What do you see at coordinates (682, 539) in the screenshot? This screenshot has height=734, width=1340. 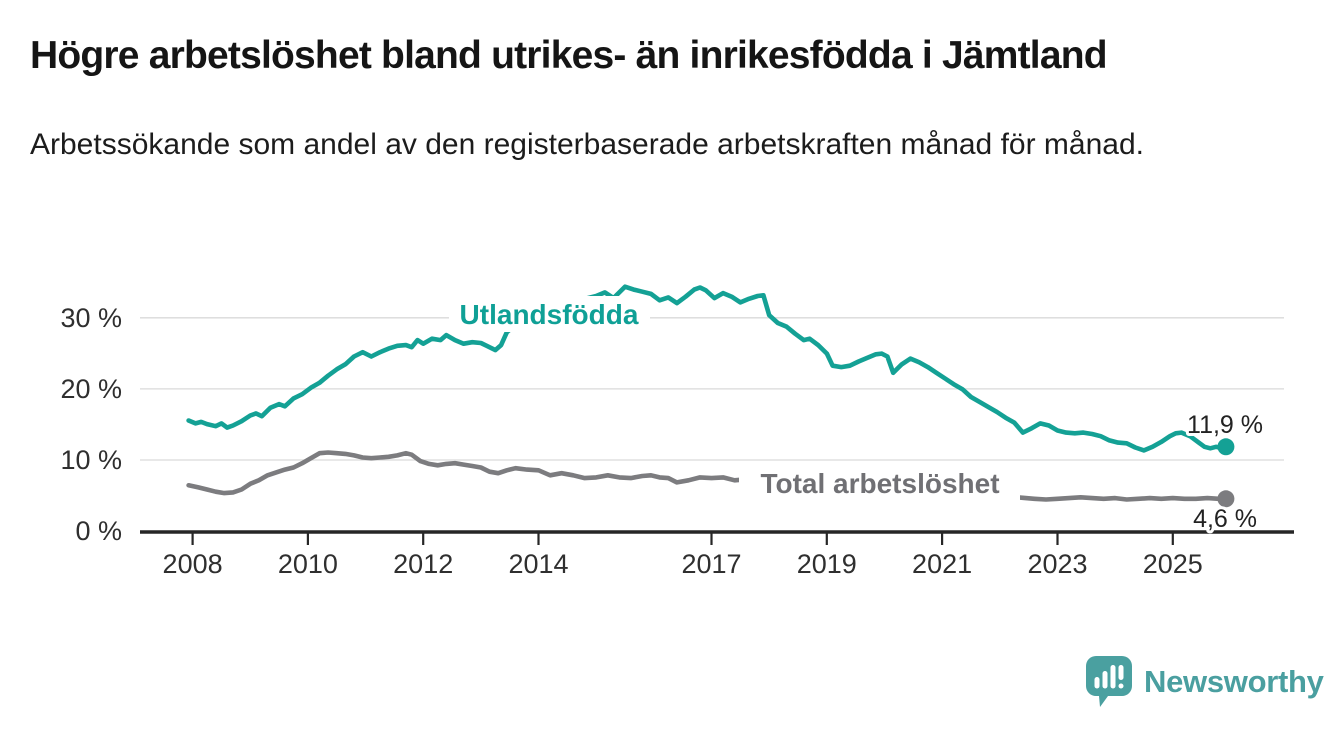 I see `x-axis-ticks` at bounding box center [682, 539].